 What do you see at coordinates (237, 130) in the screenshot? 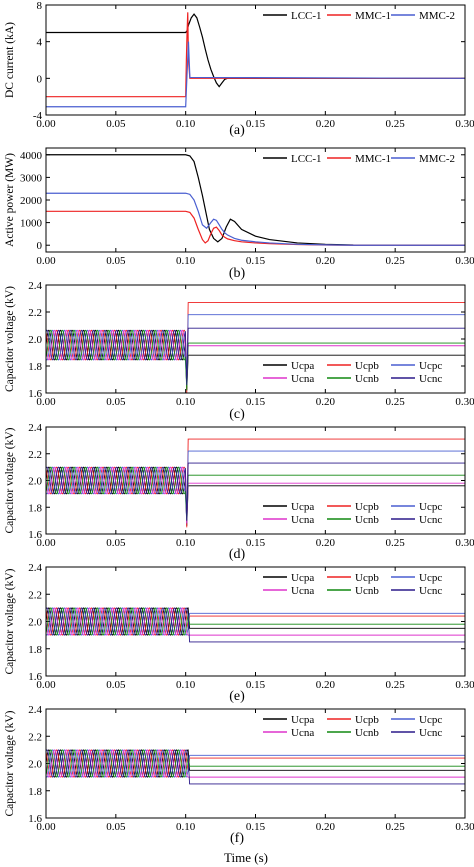
I see `panel-label: (a)` at bounding box center [237, 130].